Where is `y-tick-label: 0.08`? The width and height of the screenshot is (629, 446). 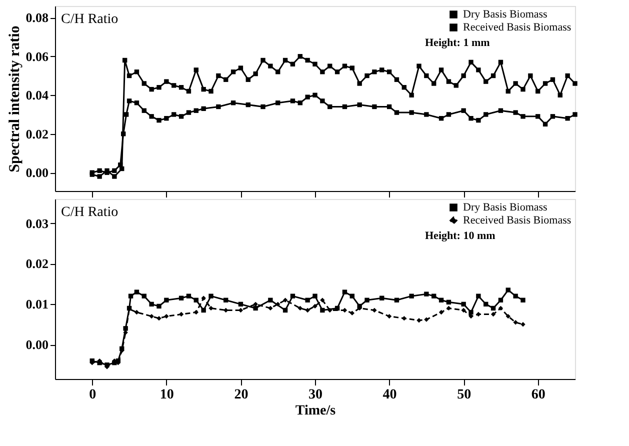
y-tick-label: 0.08 is located at coordinates (37, 18).